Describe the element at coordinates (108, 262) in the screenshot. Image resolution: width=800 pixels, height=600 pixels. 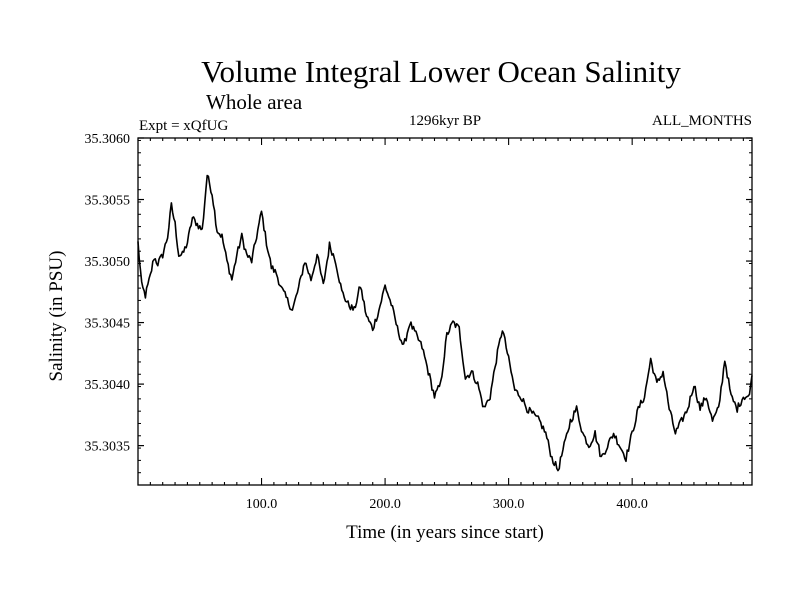
I see `y-tick-label: 35.3050` at that location.